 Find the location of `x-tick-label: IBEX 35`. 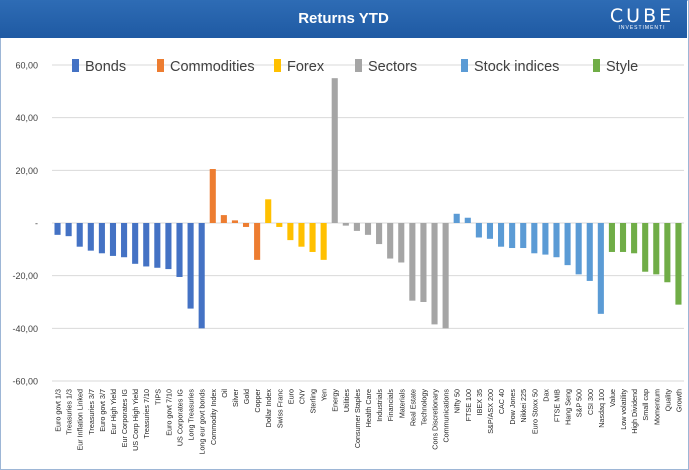

x-tick-label: IBEX 35 is located at coordinates (479, 402).